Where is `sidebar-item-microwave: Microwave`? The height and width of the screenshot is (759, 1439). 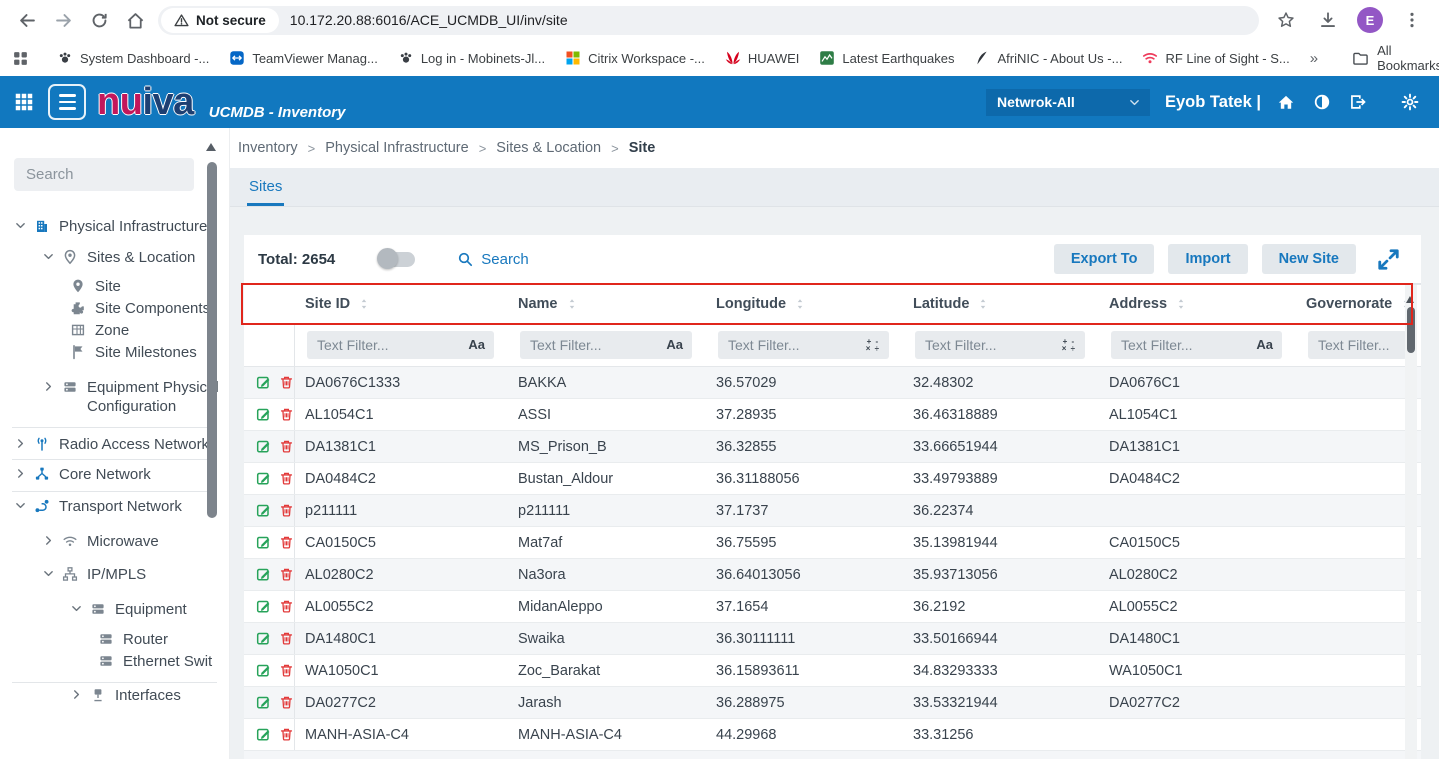
sidebar-item-microwave: Microwave is located at coordinates (114, 541).